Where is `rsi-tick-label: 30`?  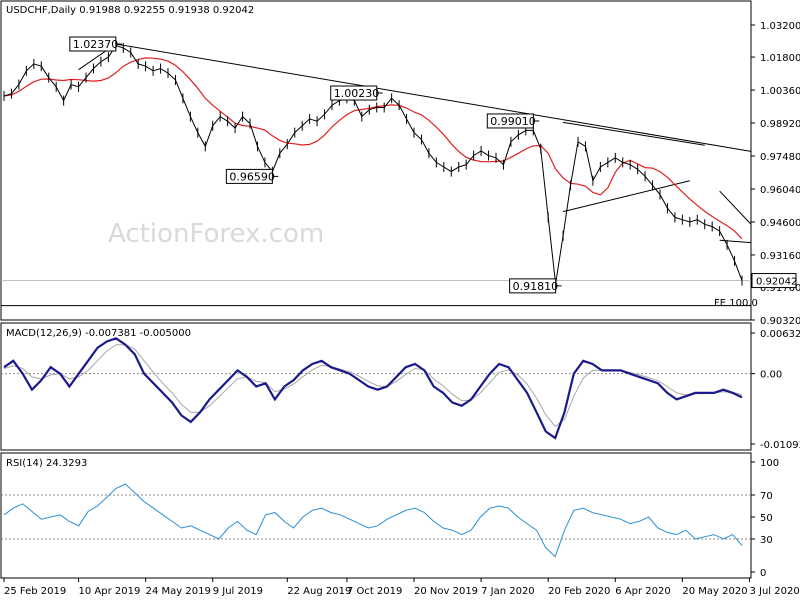 rsi-tick-label: 30 is located at coordinates (766, 540).